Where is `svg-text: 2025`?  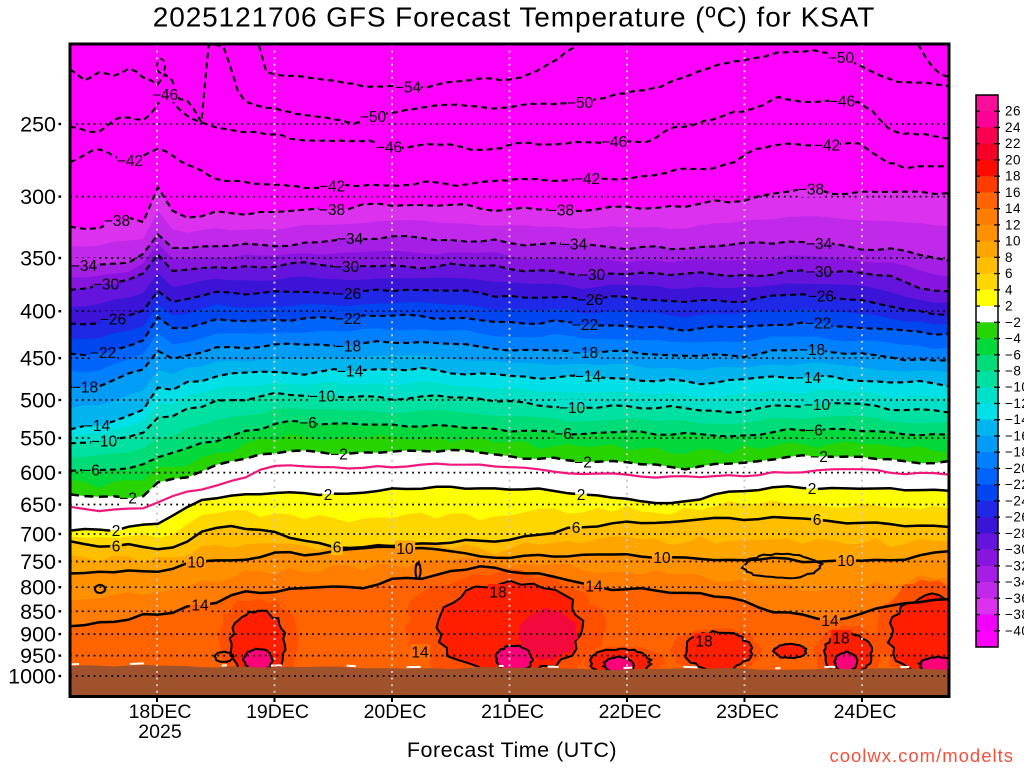 svg-text: 2025 is located at coordinates (160, 732).